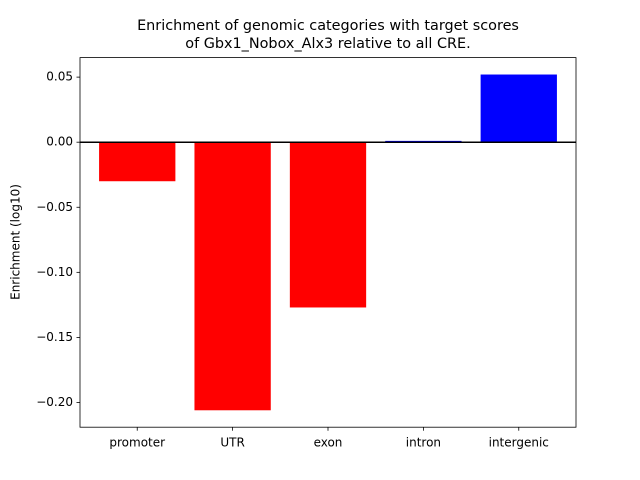 The image size is (640, 480). What do you see at coordinates (137, 443) in the screenshot?
I see `x-tick-label: promoter` at bounding box center [137, 443].